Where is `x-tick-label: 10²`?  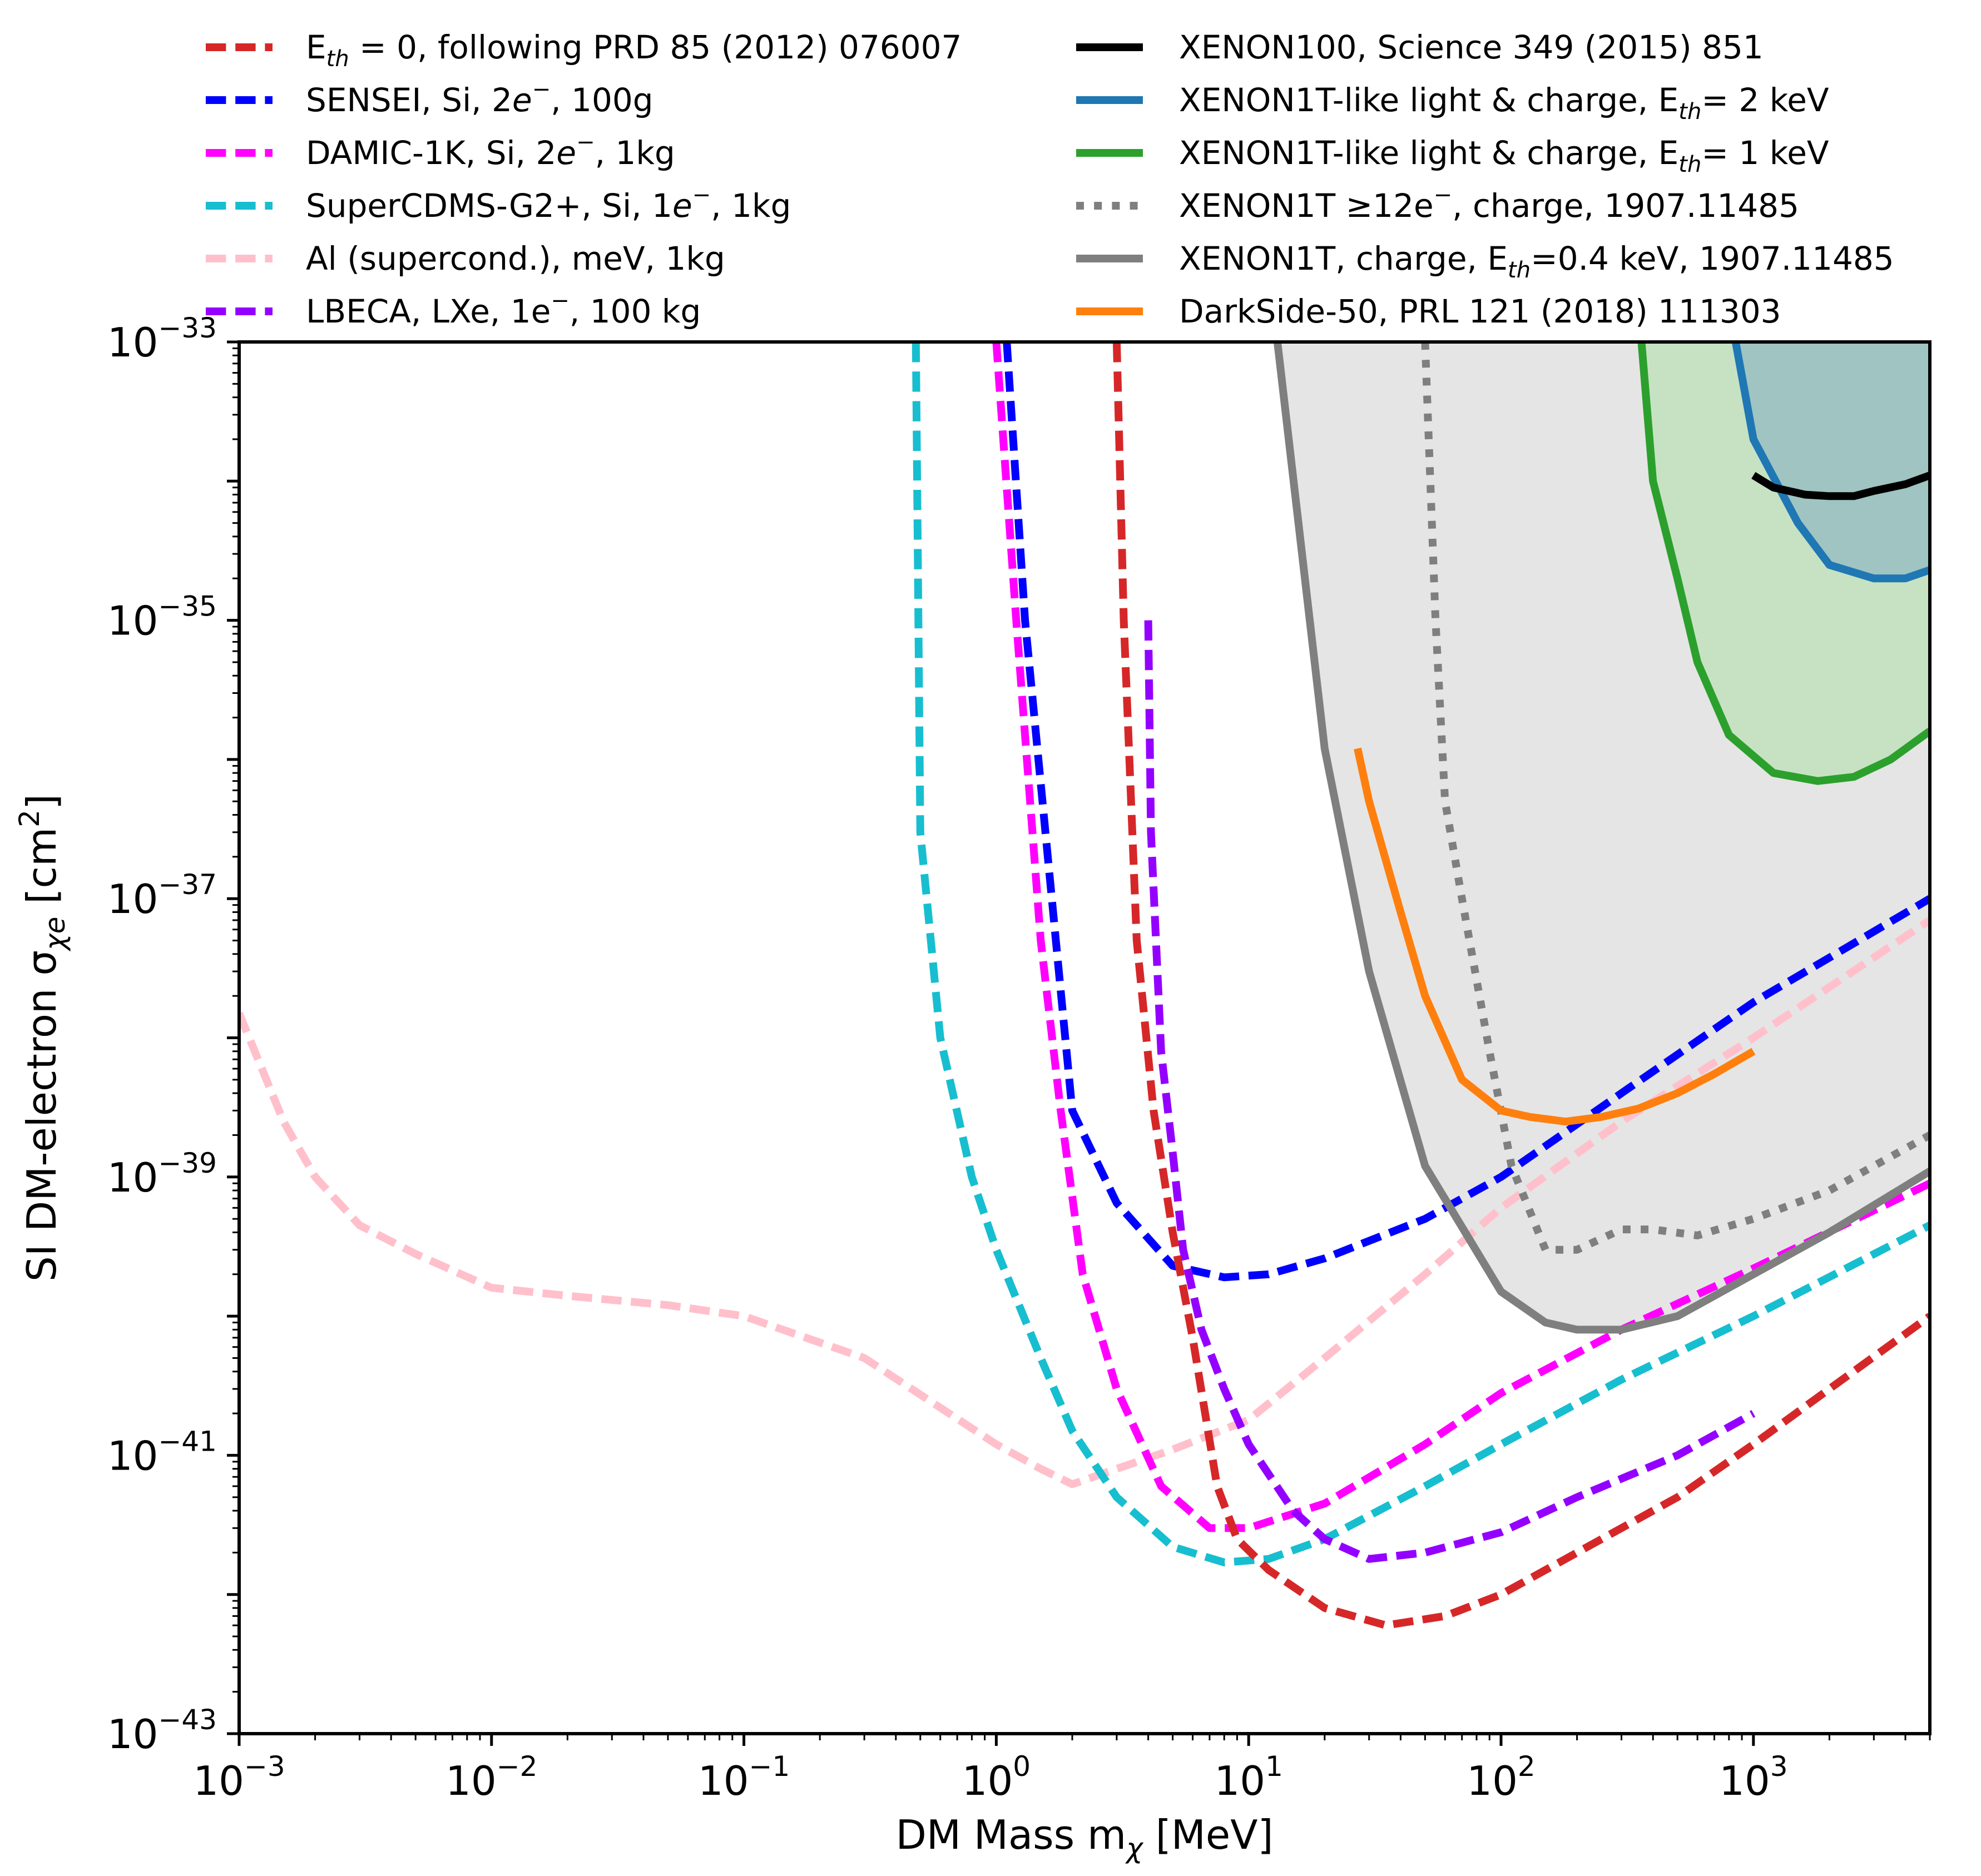
x-tick-label: 10² is located at coordinates (1501, 1777).